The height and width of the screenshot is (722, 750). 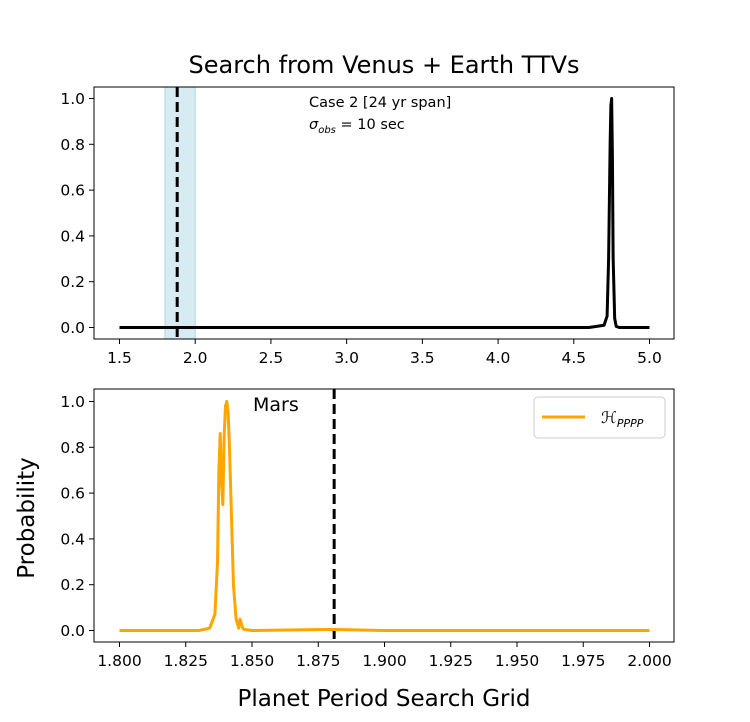 I want to click on y-axis-label: Probability, so click(x=27, y=518).